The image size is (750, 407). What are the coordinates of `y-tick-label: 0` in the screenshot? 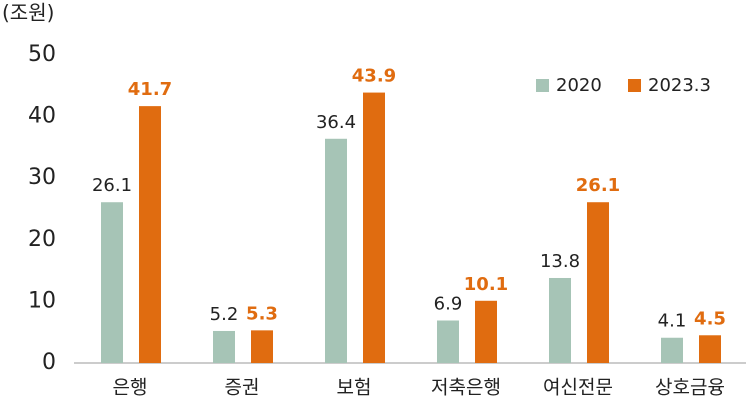 It's located at (49, 362).